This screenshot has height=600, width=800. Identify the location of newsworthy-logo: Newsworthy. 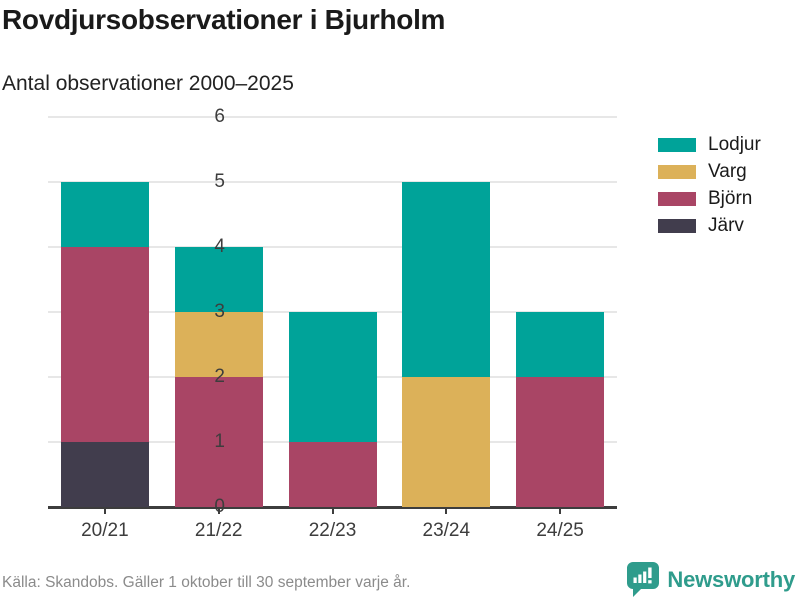
(711, 579).